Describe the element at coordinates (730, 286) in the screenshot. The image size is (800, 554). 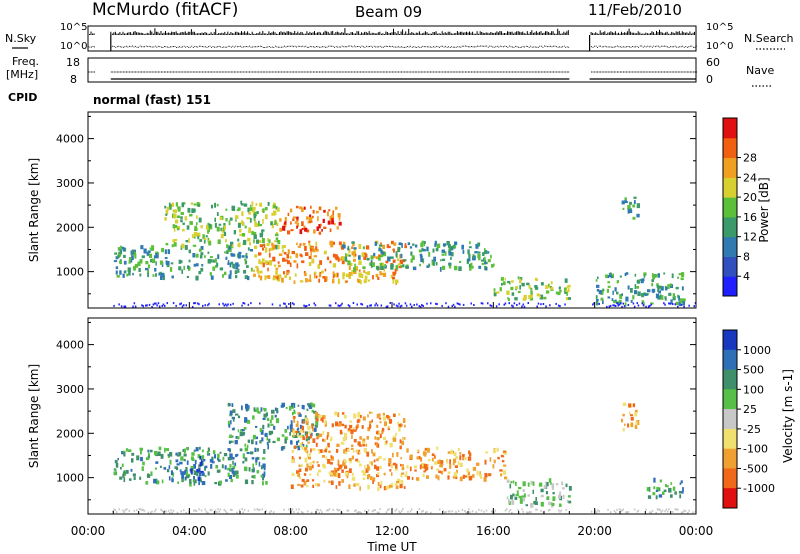
I see `colorbar-swatch` at that location.